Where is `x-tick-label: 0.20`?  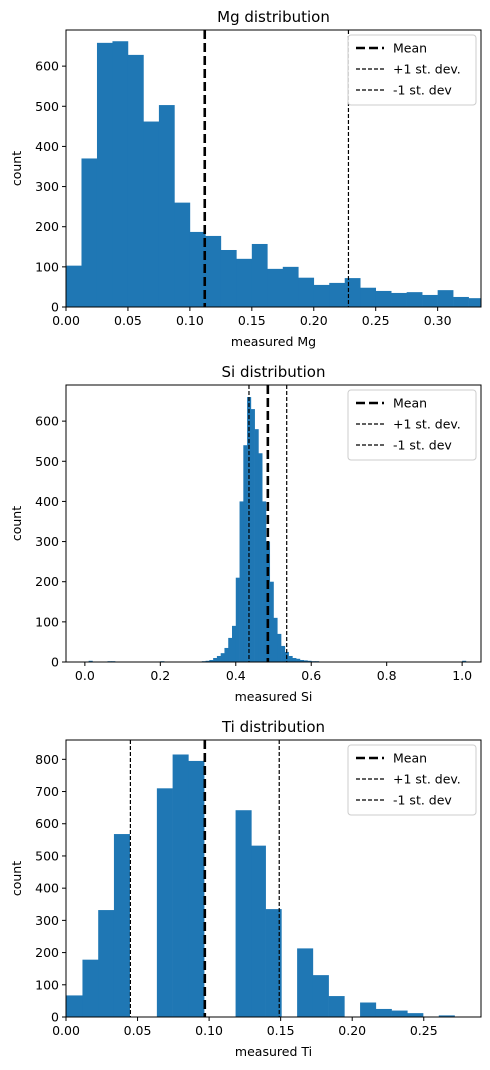 x-tick-label: 0.20 is located at coordinates (352, 1030).